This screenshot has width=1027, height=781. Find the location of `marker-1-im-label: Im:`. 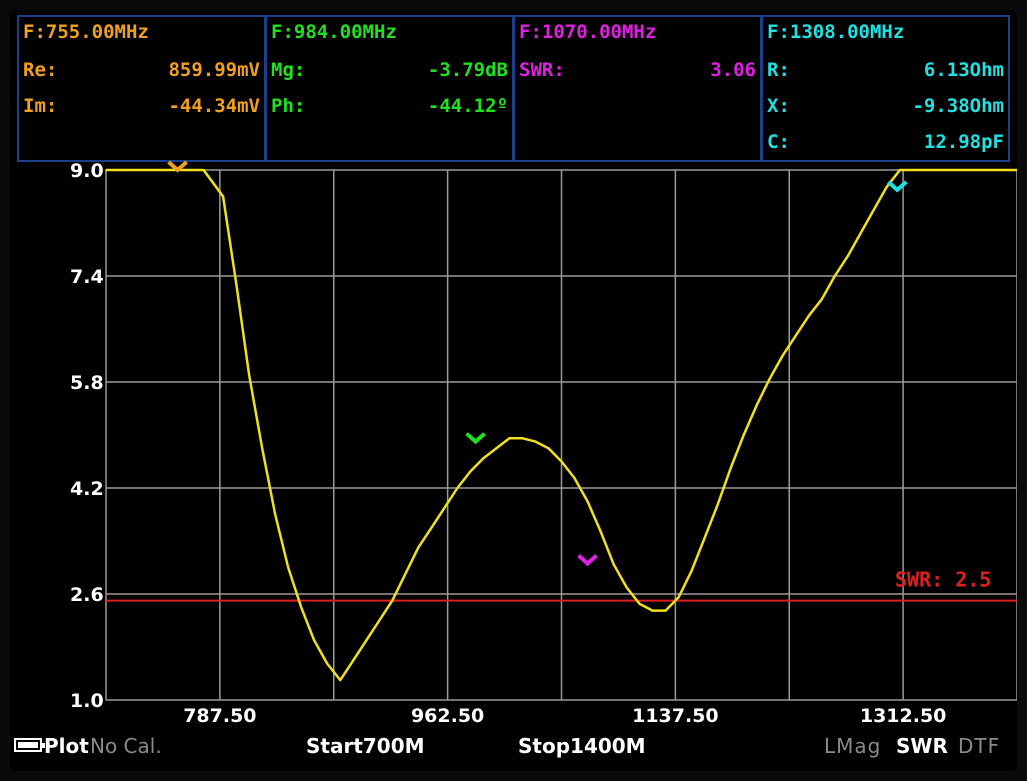

marker-1-im-label: Im: is located at coordinates (40, 106).